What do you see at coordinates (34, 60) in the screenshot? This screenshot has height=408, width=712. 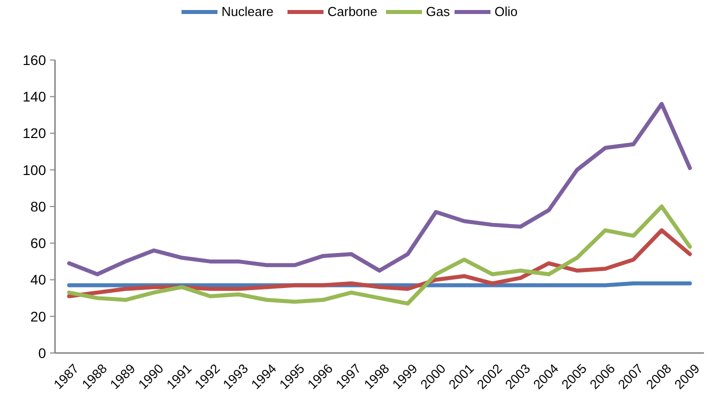 I see `y-tick-label: 160` at bounding box center [34, 60].